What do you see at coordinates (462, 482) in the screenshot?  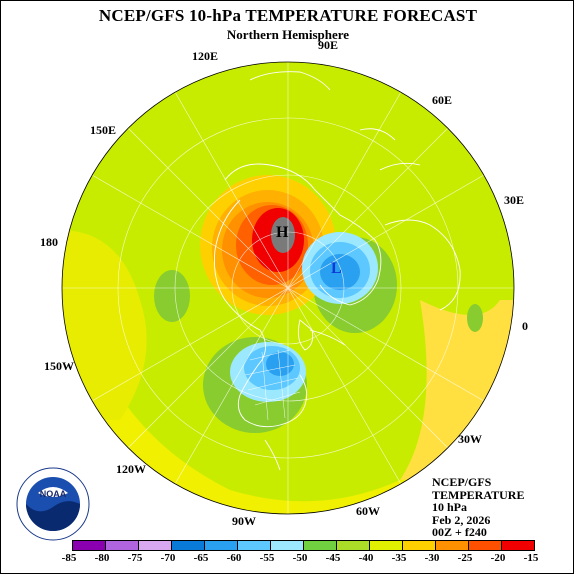 I see `info-model: NCEP/GFS` at bounding box center [462, 482].